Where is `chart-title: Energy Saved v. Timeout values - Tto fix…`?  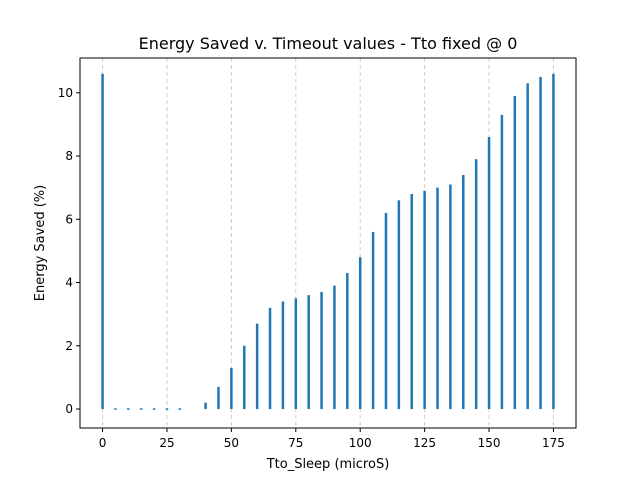
chart-title: Energy Saved v. Timeout values - Tto fix… is located at coordinates (328, 43).